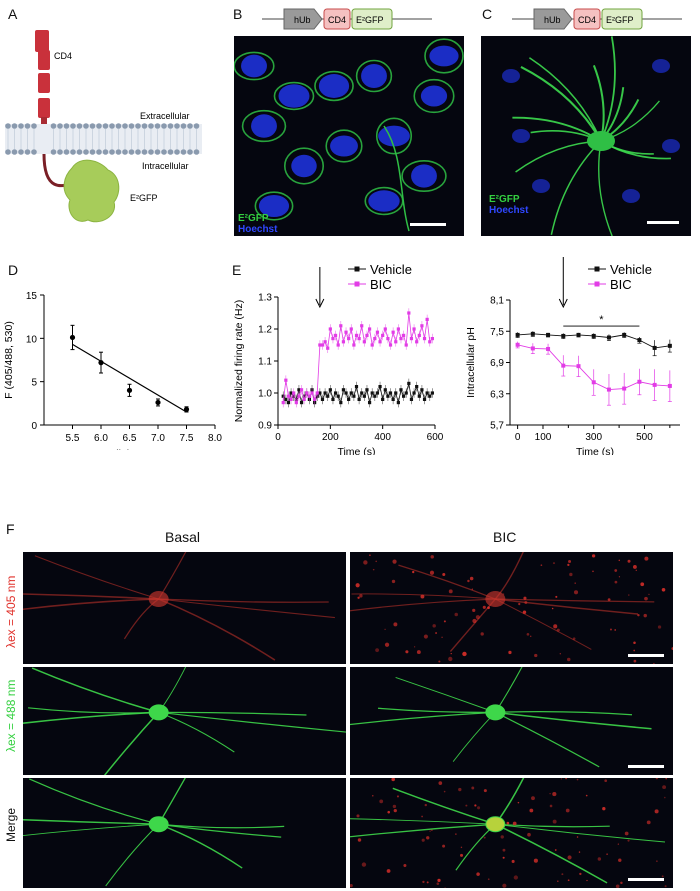 Image resolution: width=700 pixels, height=891 pixels. I want to click on x-axis-label: Time (s), so click(356, 450).